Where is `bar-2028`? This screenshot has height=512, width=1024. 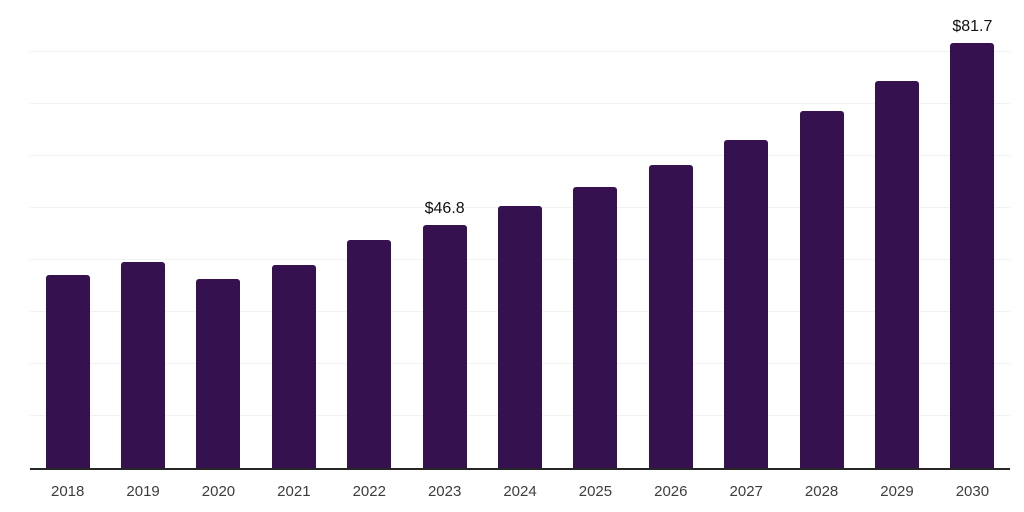 bar-2028 is located at coordinates (821, 289).